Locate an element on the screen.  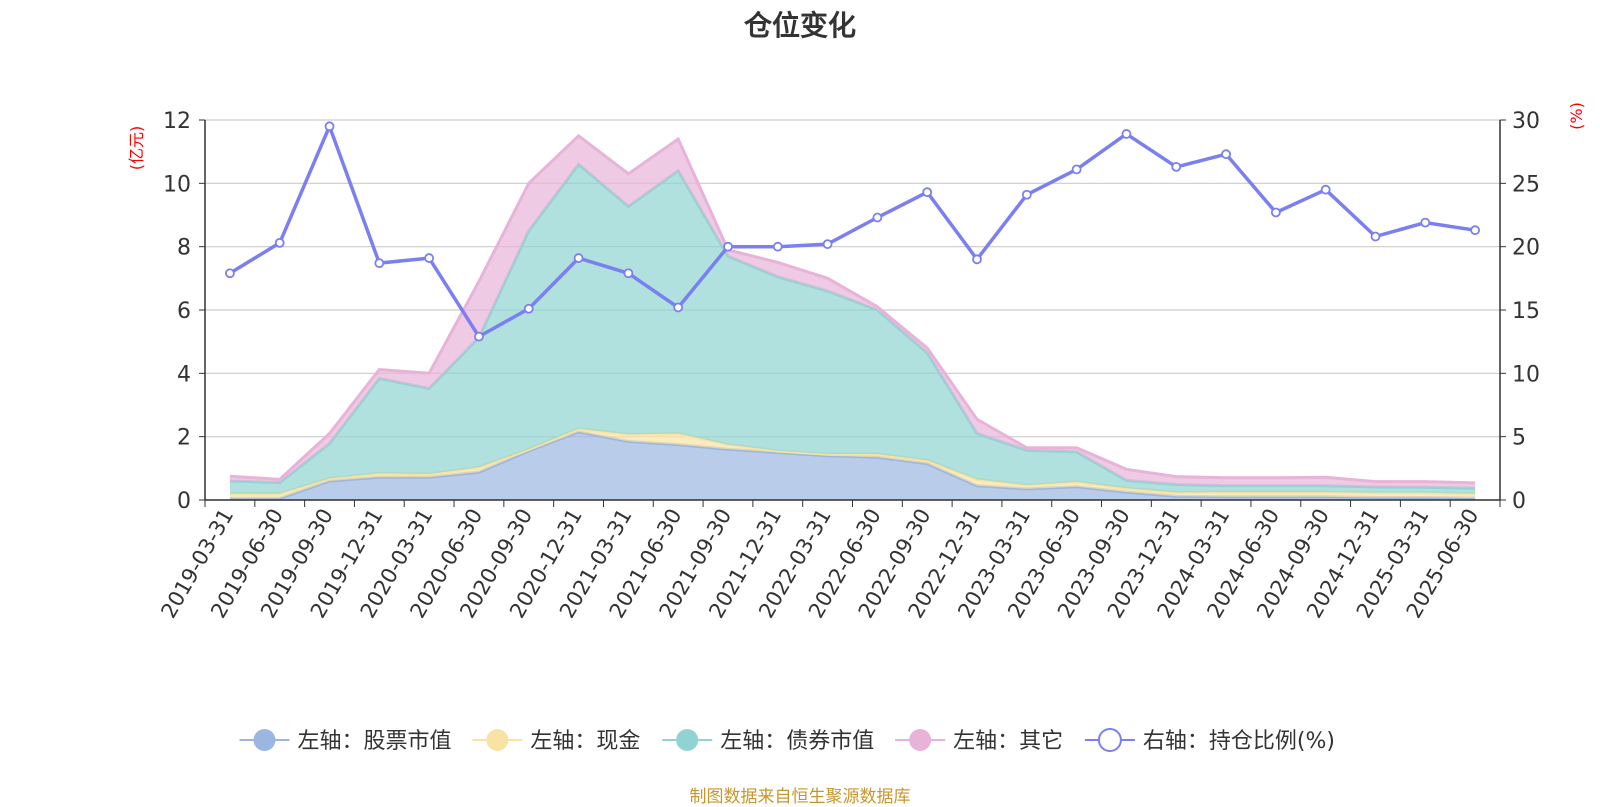
left-tick-label: 2 is located at coordinates (184, 438).